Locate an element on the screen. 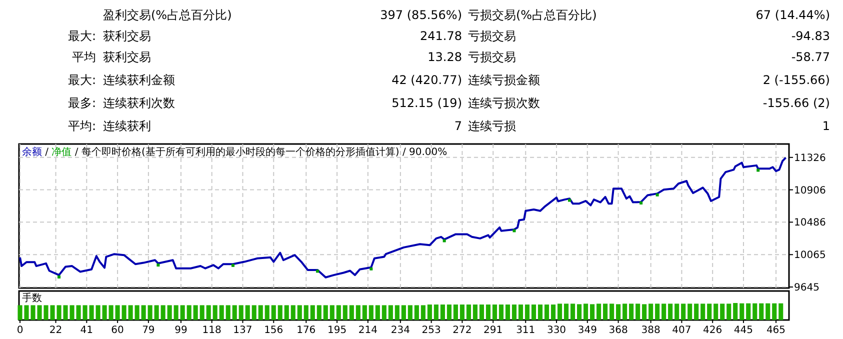 Image resolution: width=843 pixels, height=339 pixels. text: 2 (-155.66) is located at coordinates (796, 80).